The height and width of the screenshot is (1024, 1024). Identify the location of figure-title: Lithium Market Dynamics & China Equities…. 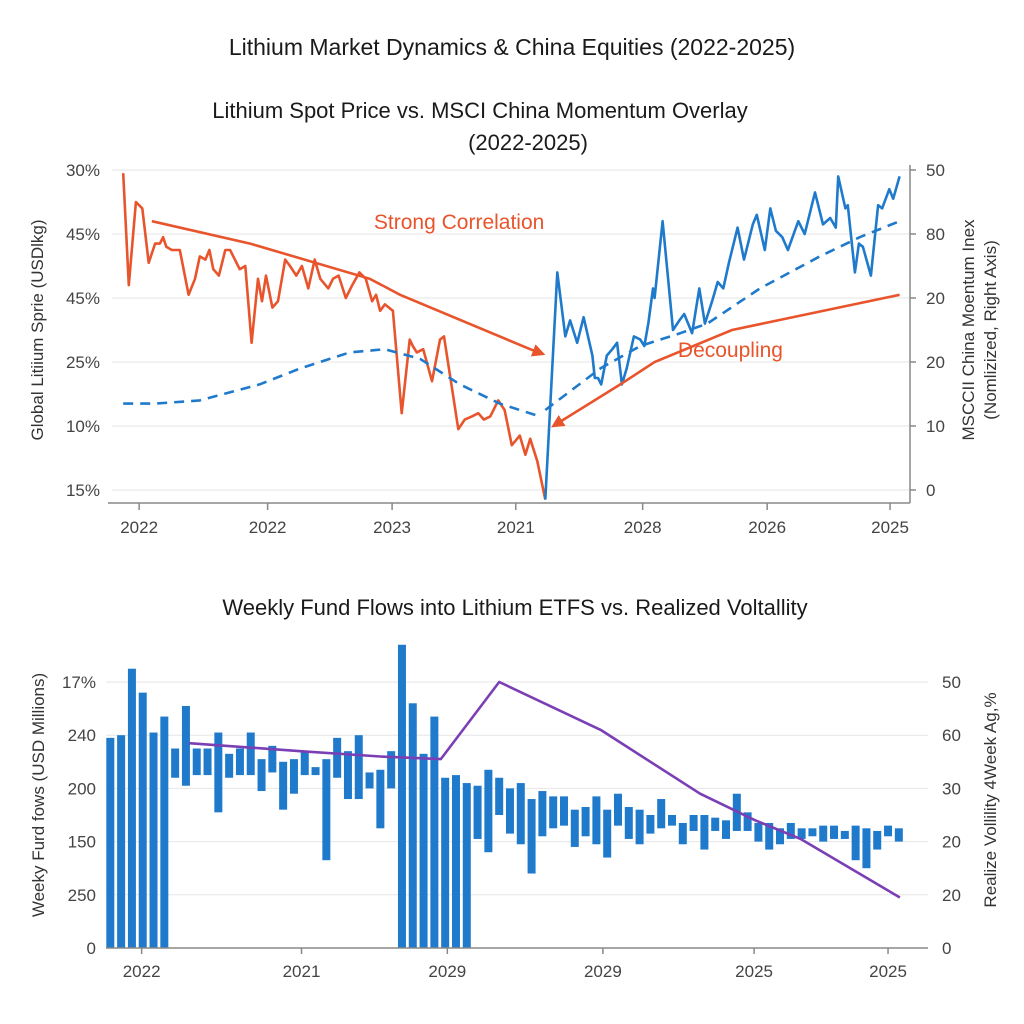
(512, 47).